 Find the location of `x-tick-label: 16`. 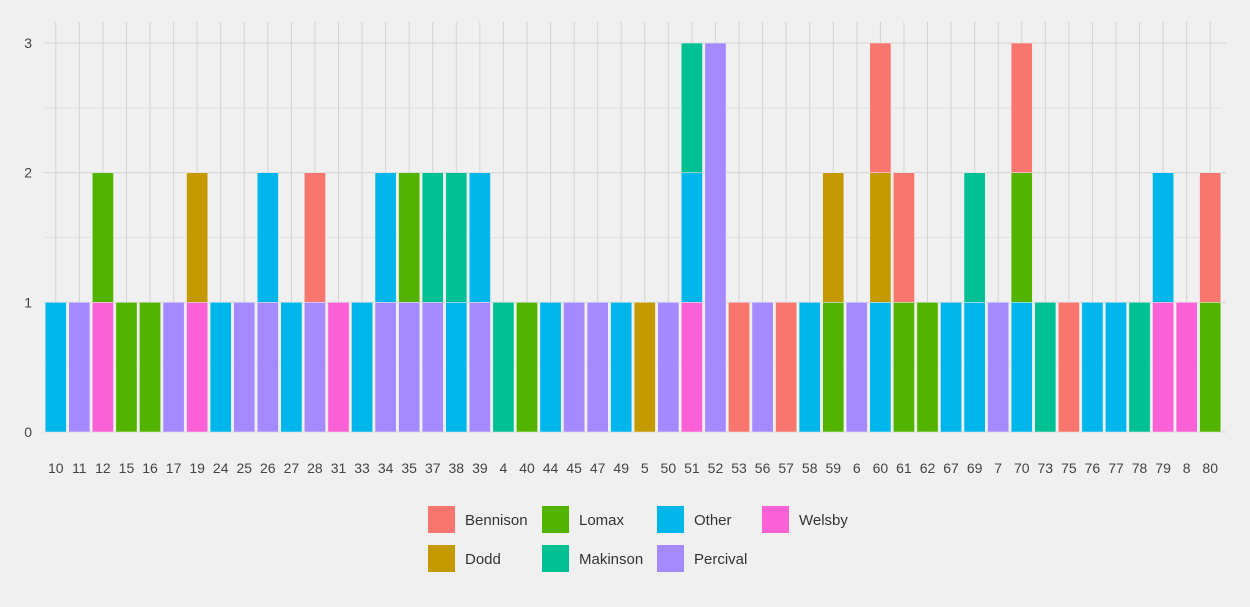

x-tick-label: 16 is located at coordinates (150, 468).